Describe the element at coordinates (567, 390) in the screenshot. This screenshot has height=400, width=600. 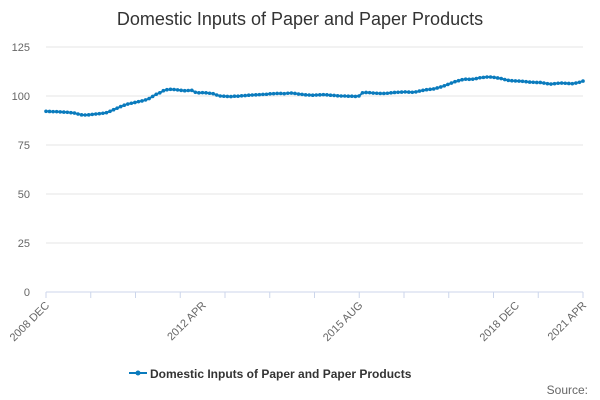
I see `source-credit: Source:` at that location.